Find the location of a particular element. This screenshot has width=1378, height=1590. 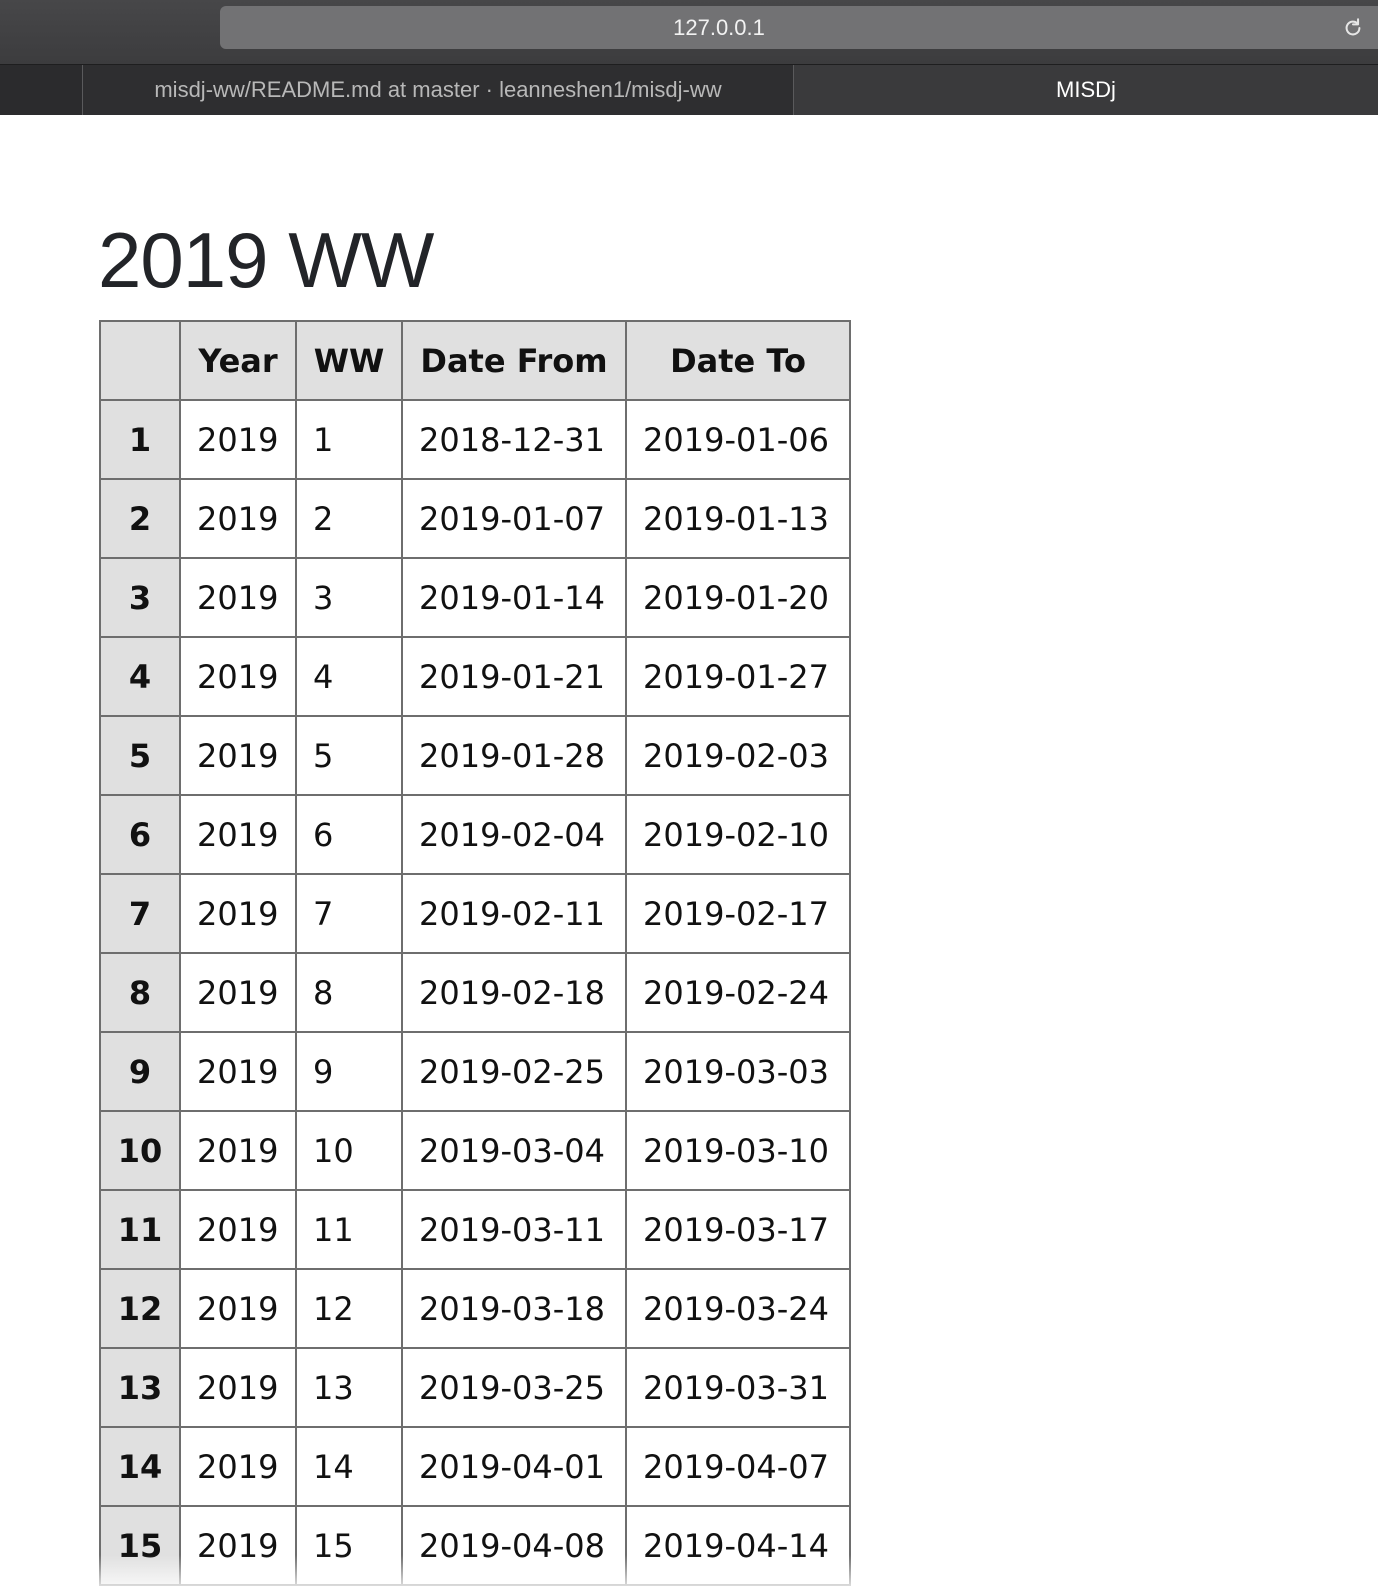

table-row: 3 2019 3 2019-01-14 2019-01-20 is located at coordinates (475, 597).